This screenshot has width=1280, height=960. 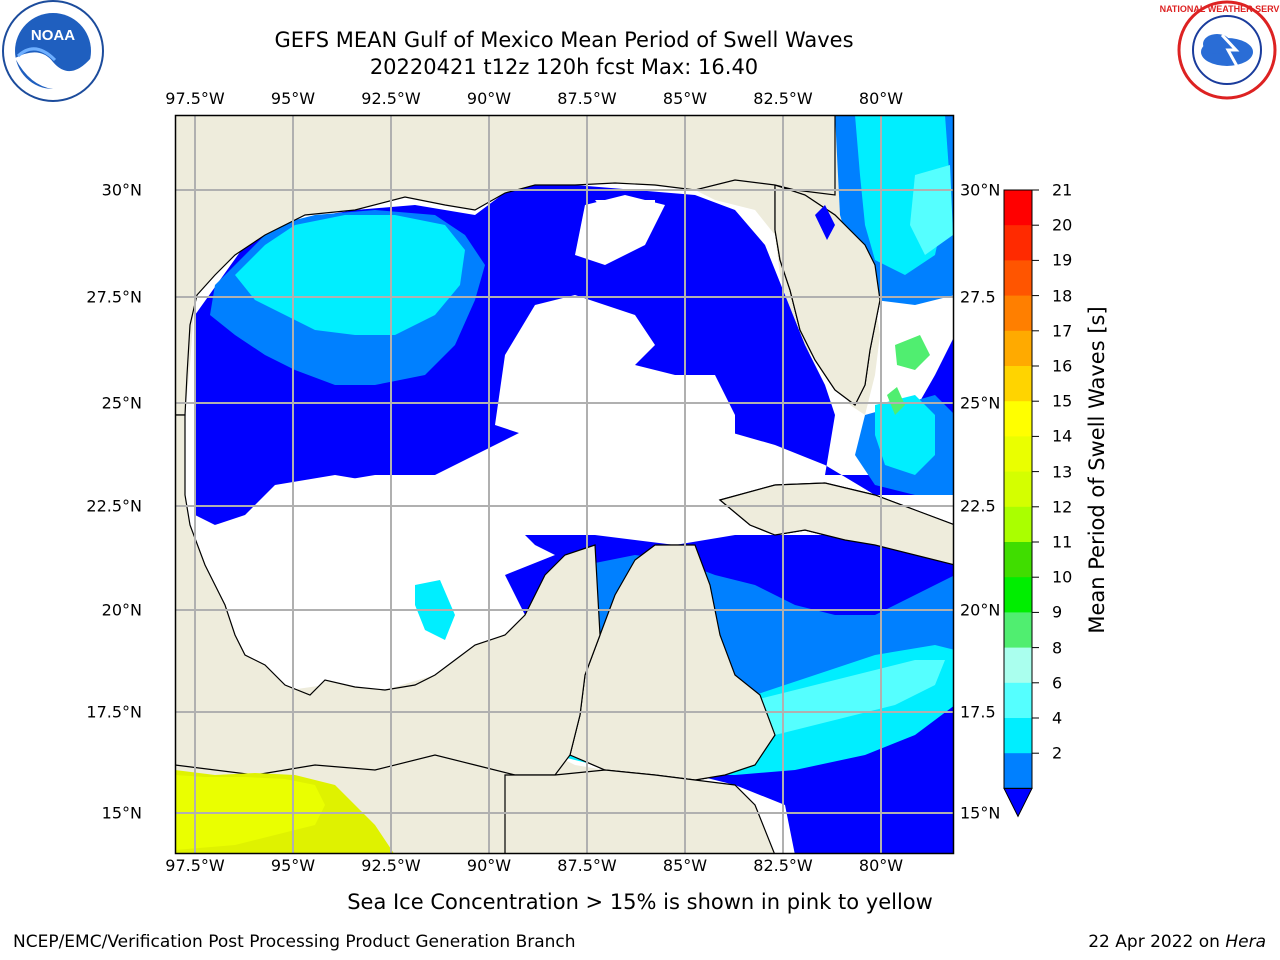 I want to click on colorbar-tick-label: 11, so click(x=1062, y=542).